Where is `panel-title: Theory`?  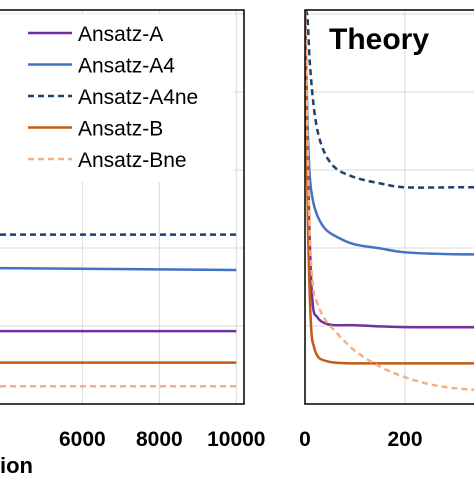 panel-title: Theory is located at coordinates (379, 39).